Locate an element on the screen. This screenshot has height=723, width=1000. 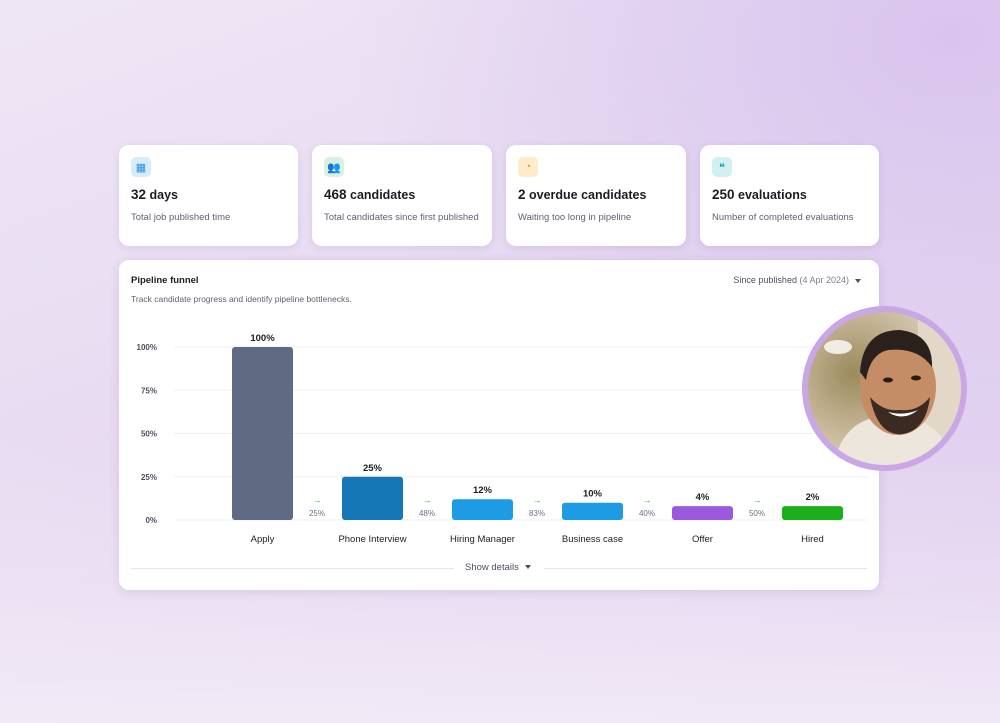
stat-heading: 32 days is located at coordinates (208, 194).